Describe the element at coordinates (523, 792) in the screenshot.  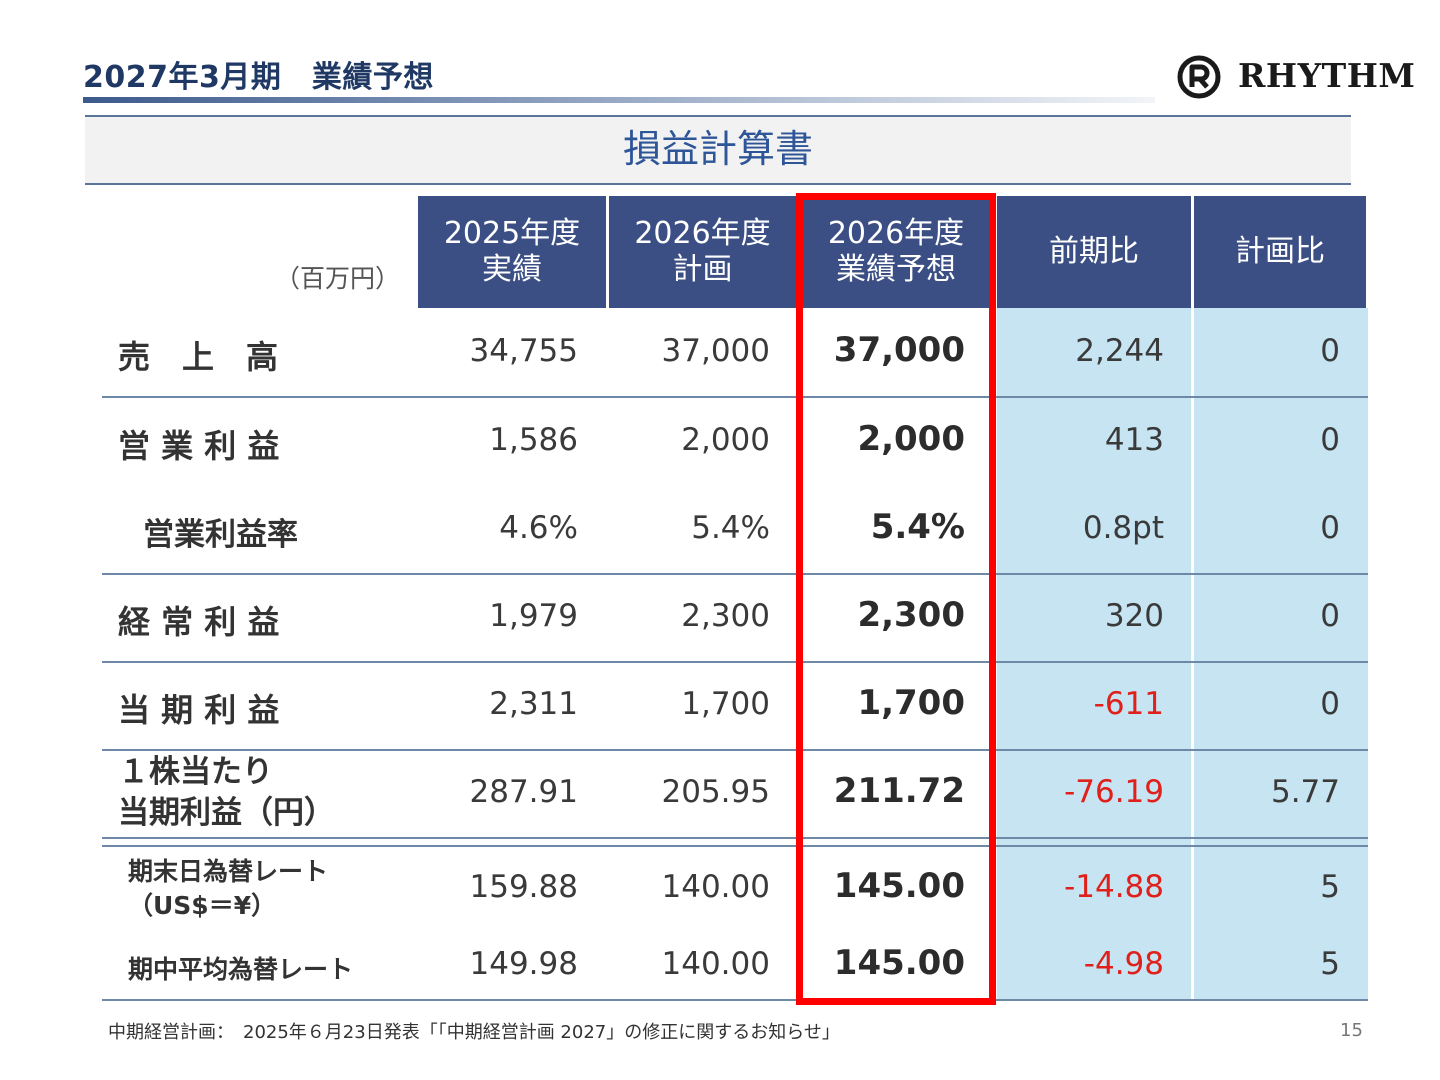
I see `cell-2025-actual: 287.91` at that location.